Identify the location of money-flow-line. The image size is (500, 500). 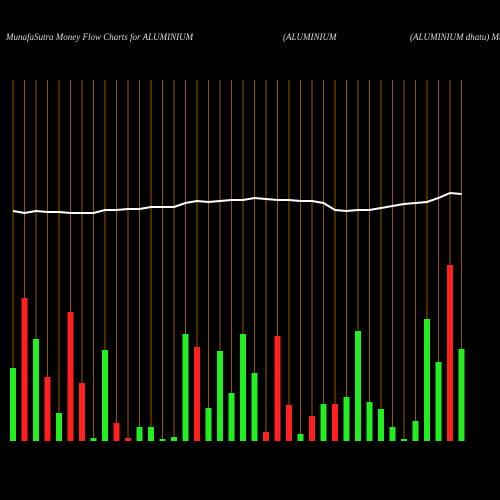
(237, 203).